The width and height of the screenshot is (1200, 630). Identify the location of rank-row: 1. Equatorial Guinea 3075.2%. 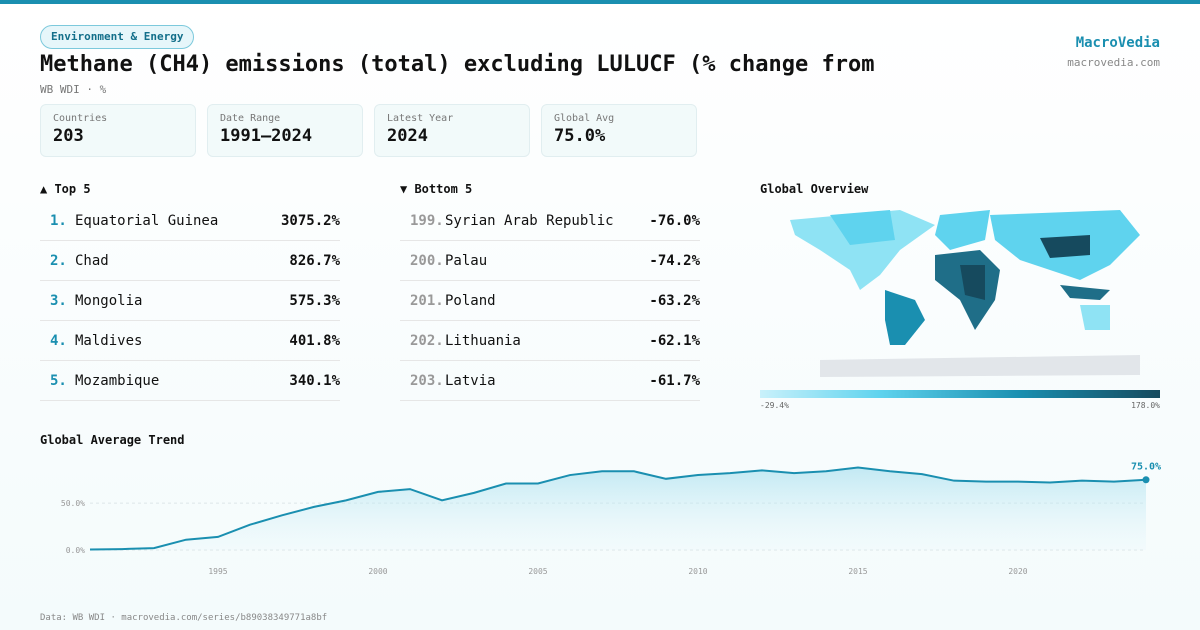
(190, 221).